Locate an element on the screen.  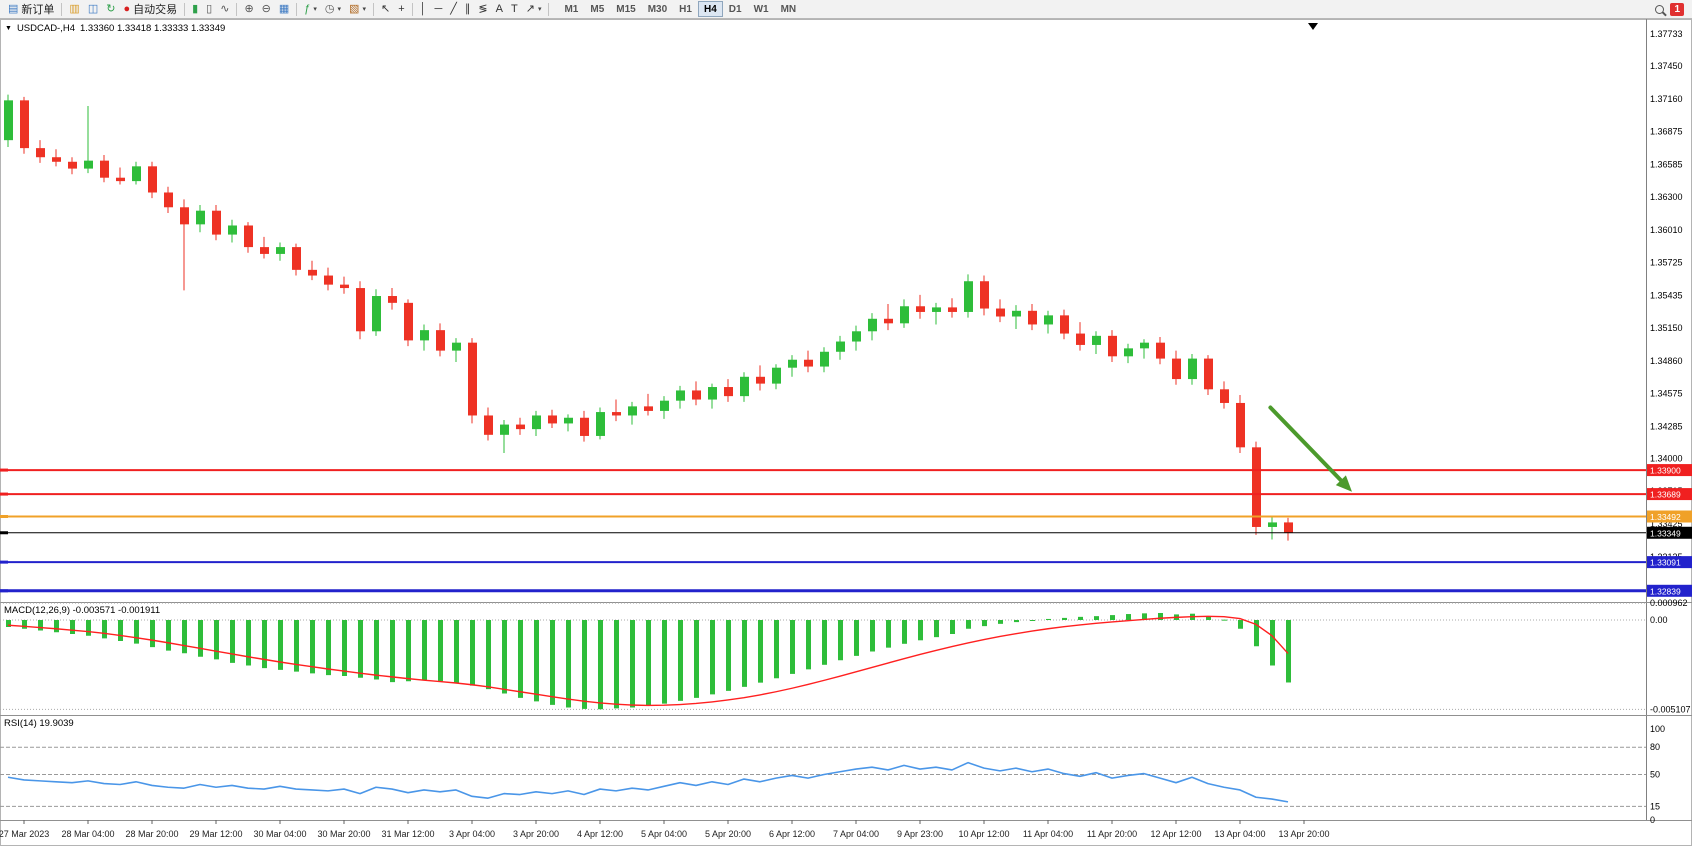
time-axis-label: 28 Mar 20:00 is located at coordinates (151, 834).